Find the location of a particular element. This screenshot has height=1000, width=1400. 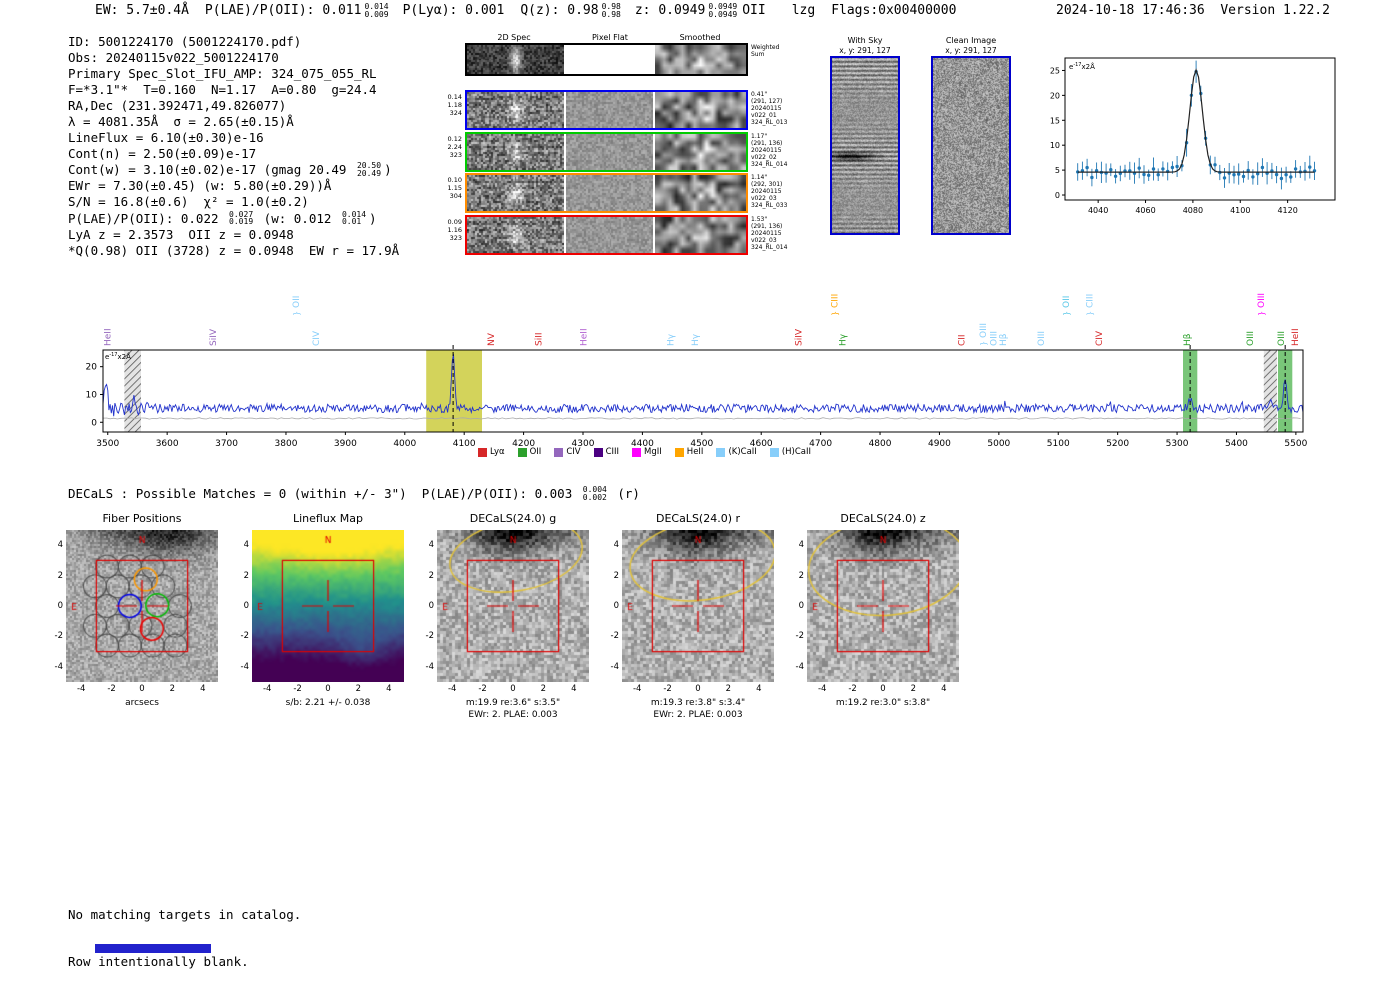

row-left-label: 0.09 is located at coordinates (454, 221).